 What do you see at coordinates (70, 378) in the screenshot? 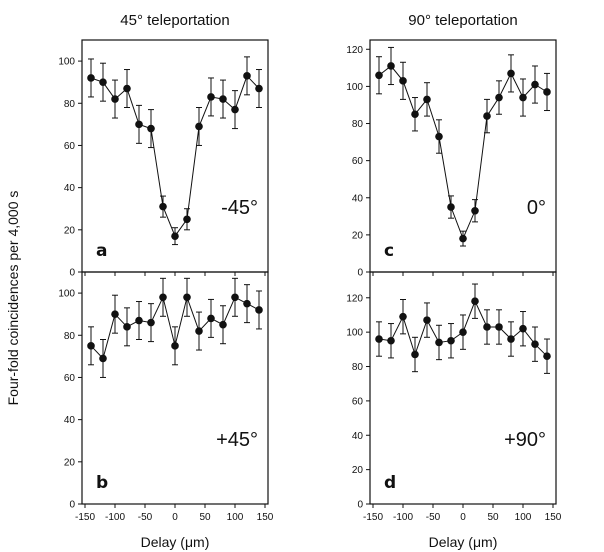
I see `y-tick-label: 60` at bounding box center [70, 378].